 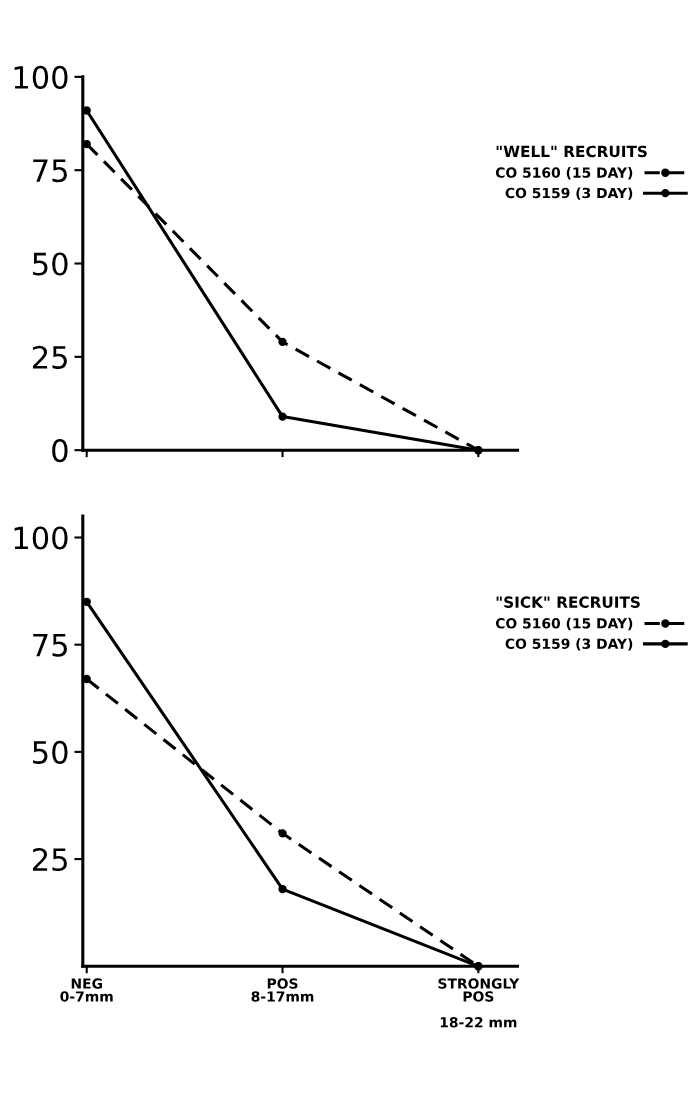 What do you see at coordinates (571, 151) in the screenshot?
I see `legend-title: "WELL" RECRUITS` at bounding box center [571, 151].